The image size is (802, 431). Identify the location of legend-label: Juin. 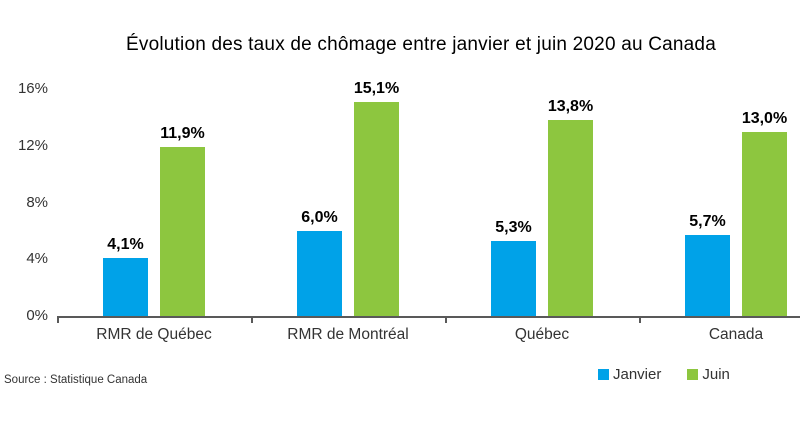
(716, 374).